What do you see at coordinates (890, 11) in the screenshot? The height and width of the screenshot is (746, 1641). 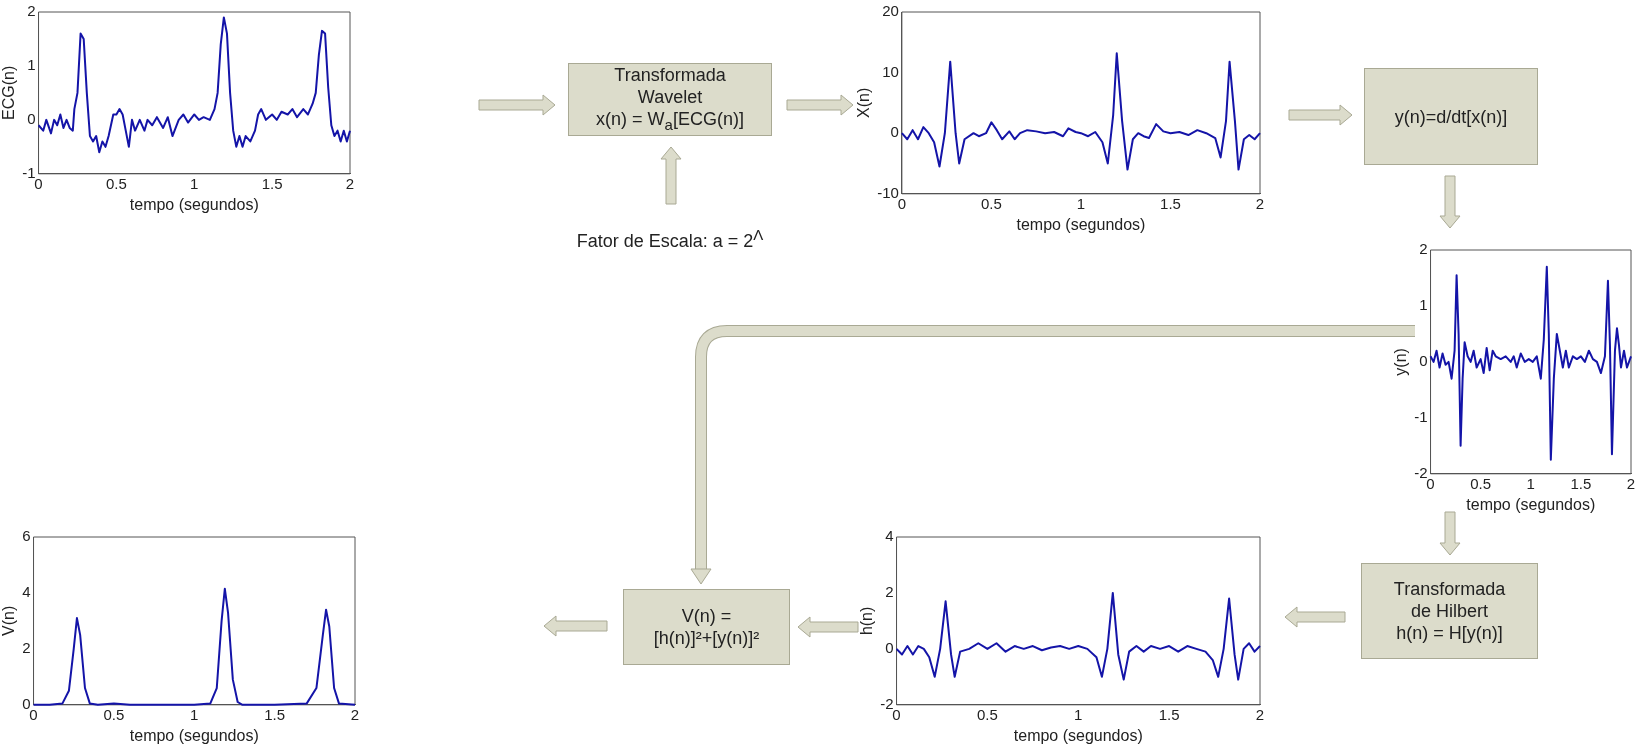 I see `y-tick-label: 20` at bounding box center [890, 11].